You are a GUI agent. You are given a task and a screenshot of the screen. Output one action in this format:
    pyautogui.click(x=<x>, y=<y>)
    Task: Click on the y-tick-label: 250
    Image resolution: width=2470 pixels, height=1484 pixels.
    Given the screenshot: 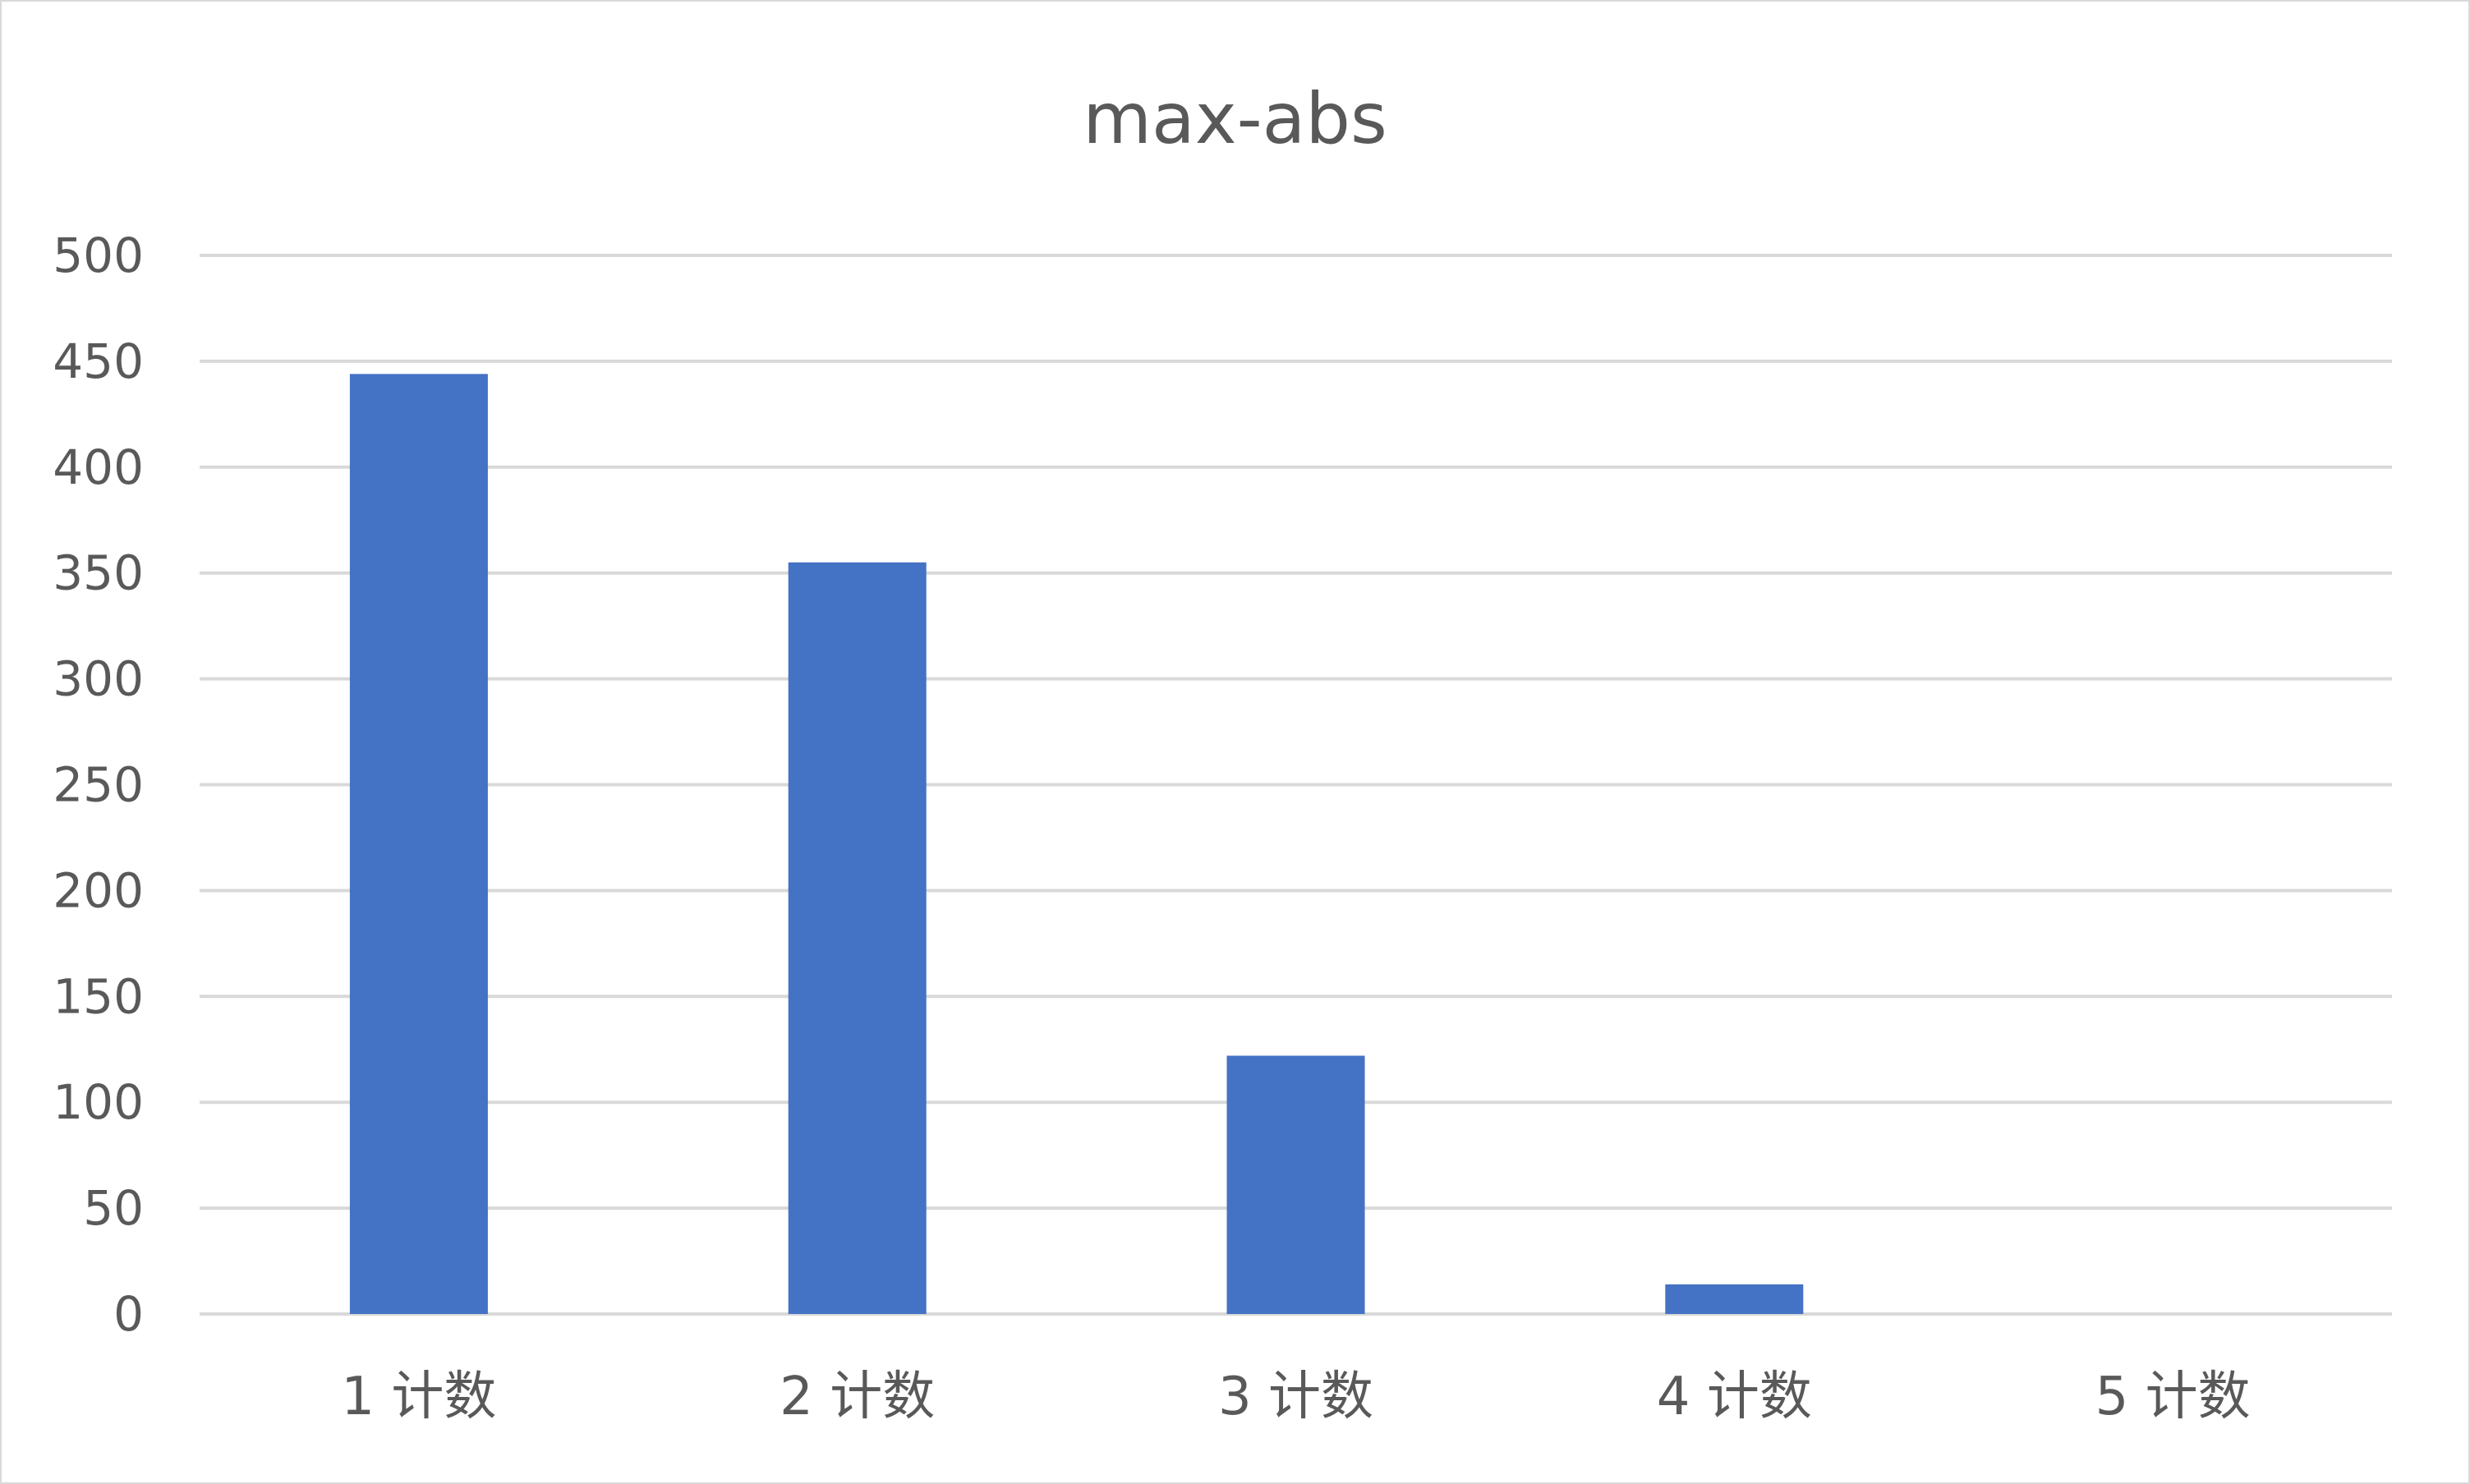 What is the action you would take?
    pyautogui.click(x=98, y=785)
    